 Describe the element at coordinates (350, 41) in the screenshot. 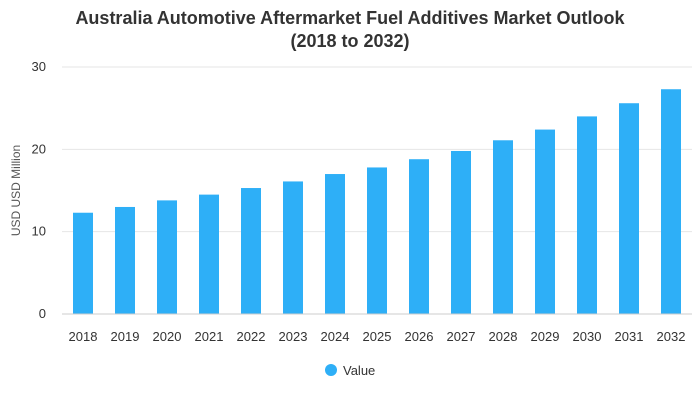

I see `chart-title-line2: (2018 to 2032)` at that location.